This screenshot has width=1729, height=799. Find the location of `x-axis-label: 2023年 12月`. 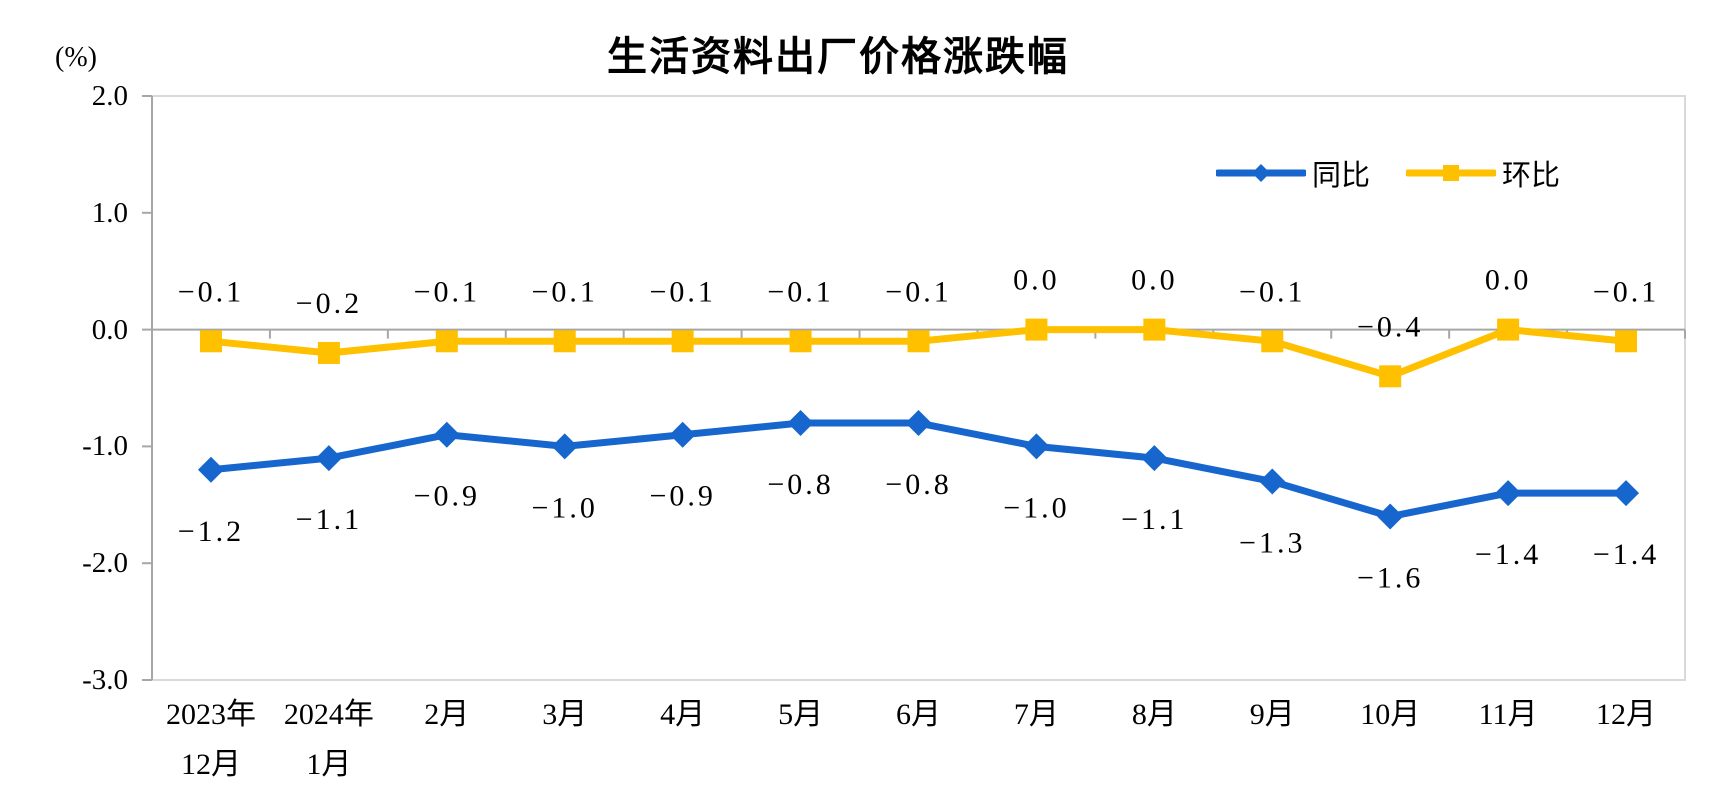

x-axis-label: 2023年 12月 is located at coordinates (210, 739).